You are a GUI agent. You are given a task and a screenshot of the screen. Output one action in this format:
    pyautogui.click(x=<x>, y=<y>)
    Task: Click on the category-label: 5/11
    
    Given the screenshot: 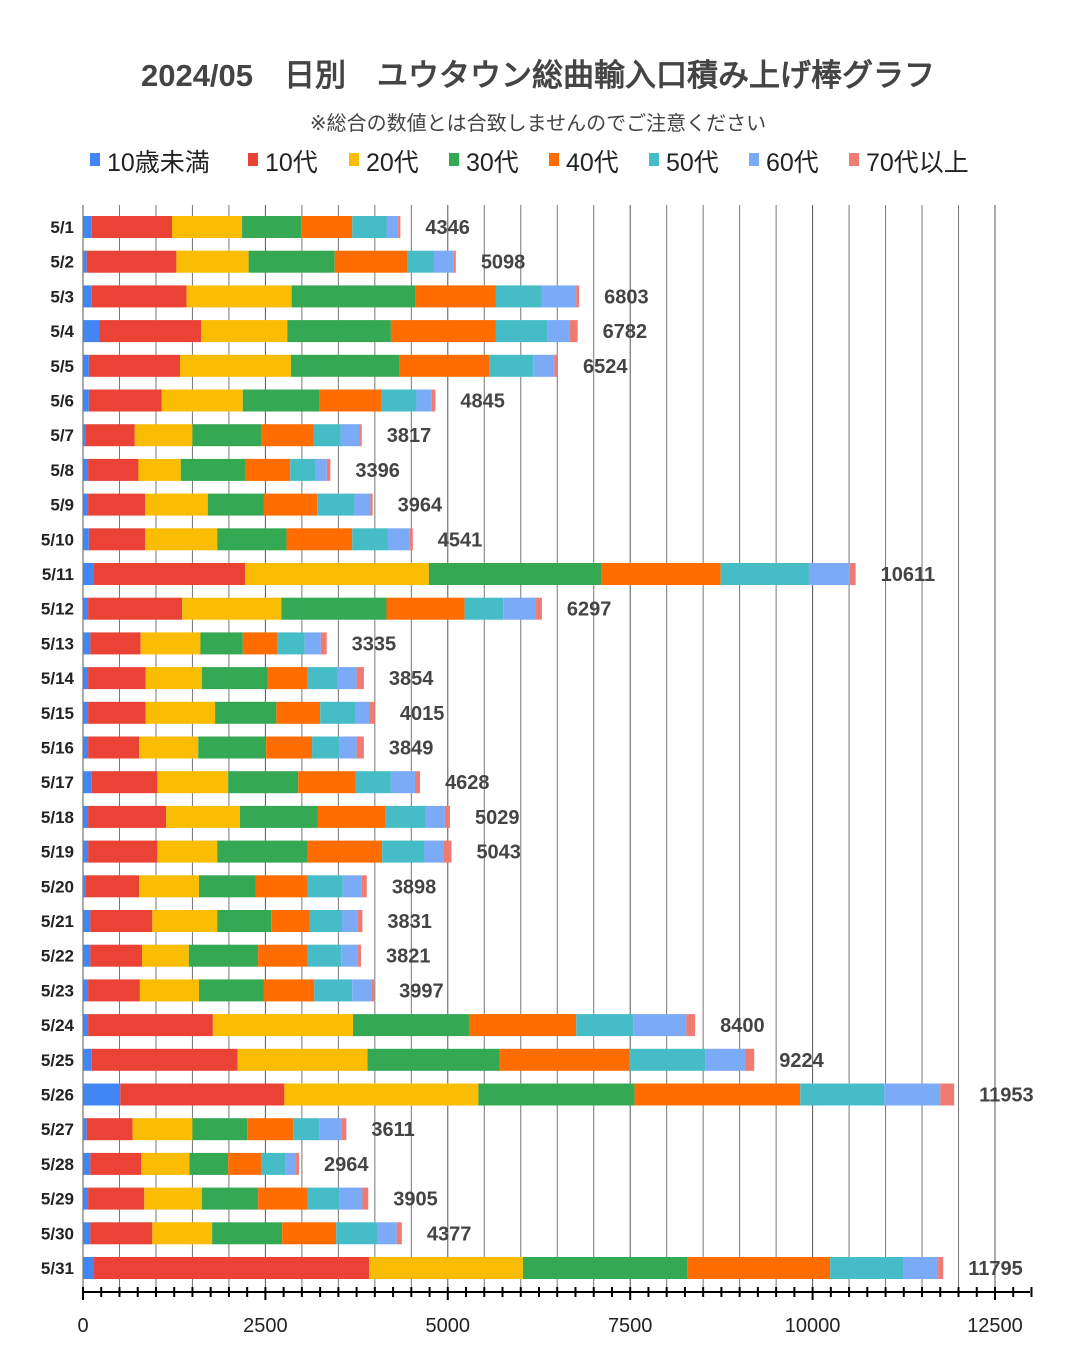 What is the action you would take?
    pyautogui.click(x=58, y=574)
    